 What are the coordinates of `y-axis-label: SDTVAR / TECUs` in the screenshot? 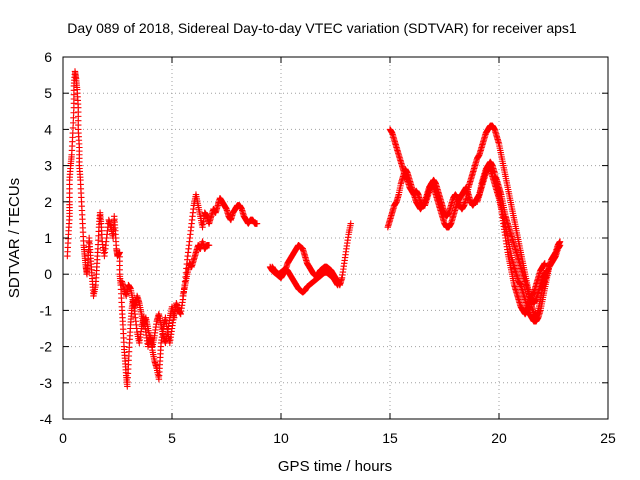 It's located at (14, 238).